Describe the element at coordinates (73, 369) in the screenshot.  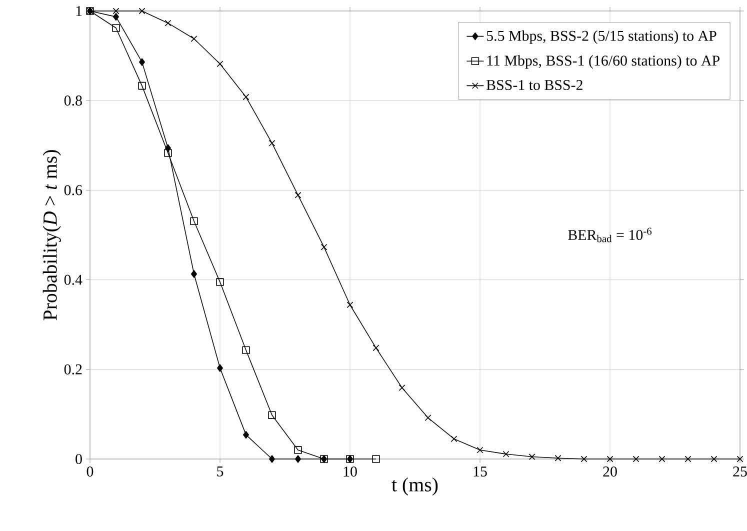
I see `y-tick-label: 0.2` at that location.